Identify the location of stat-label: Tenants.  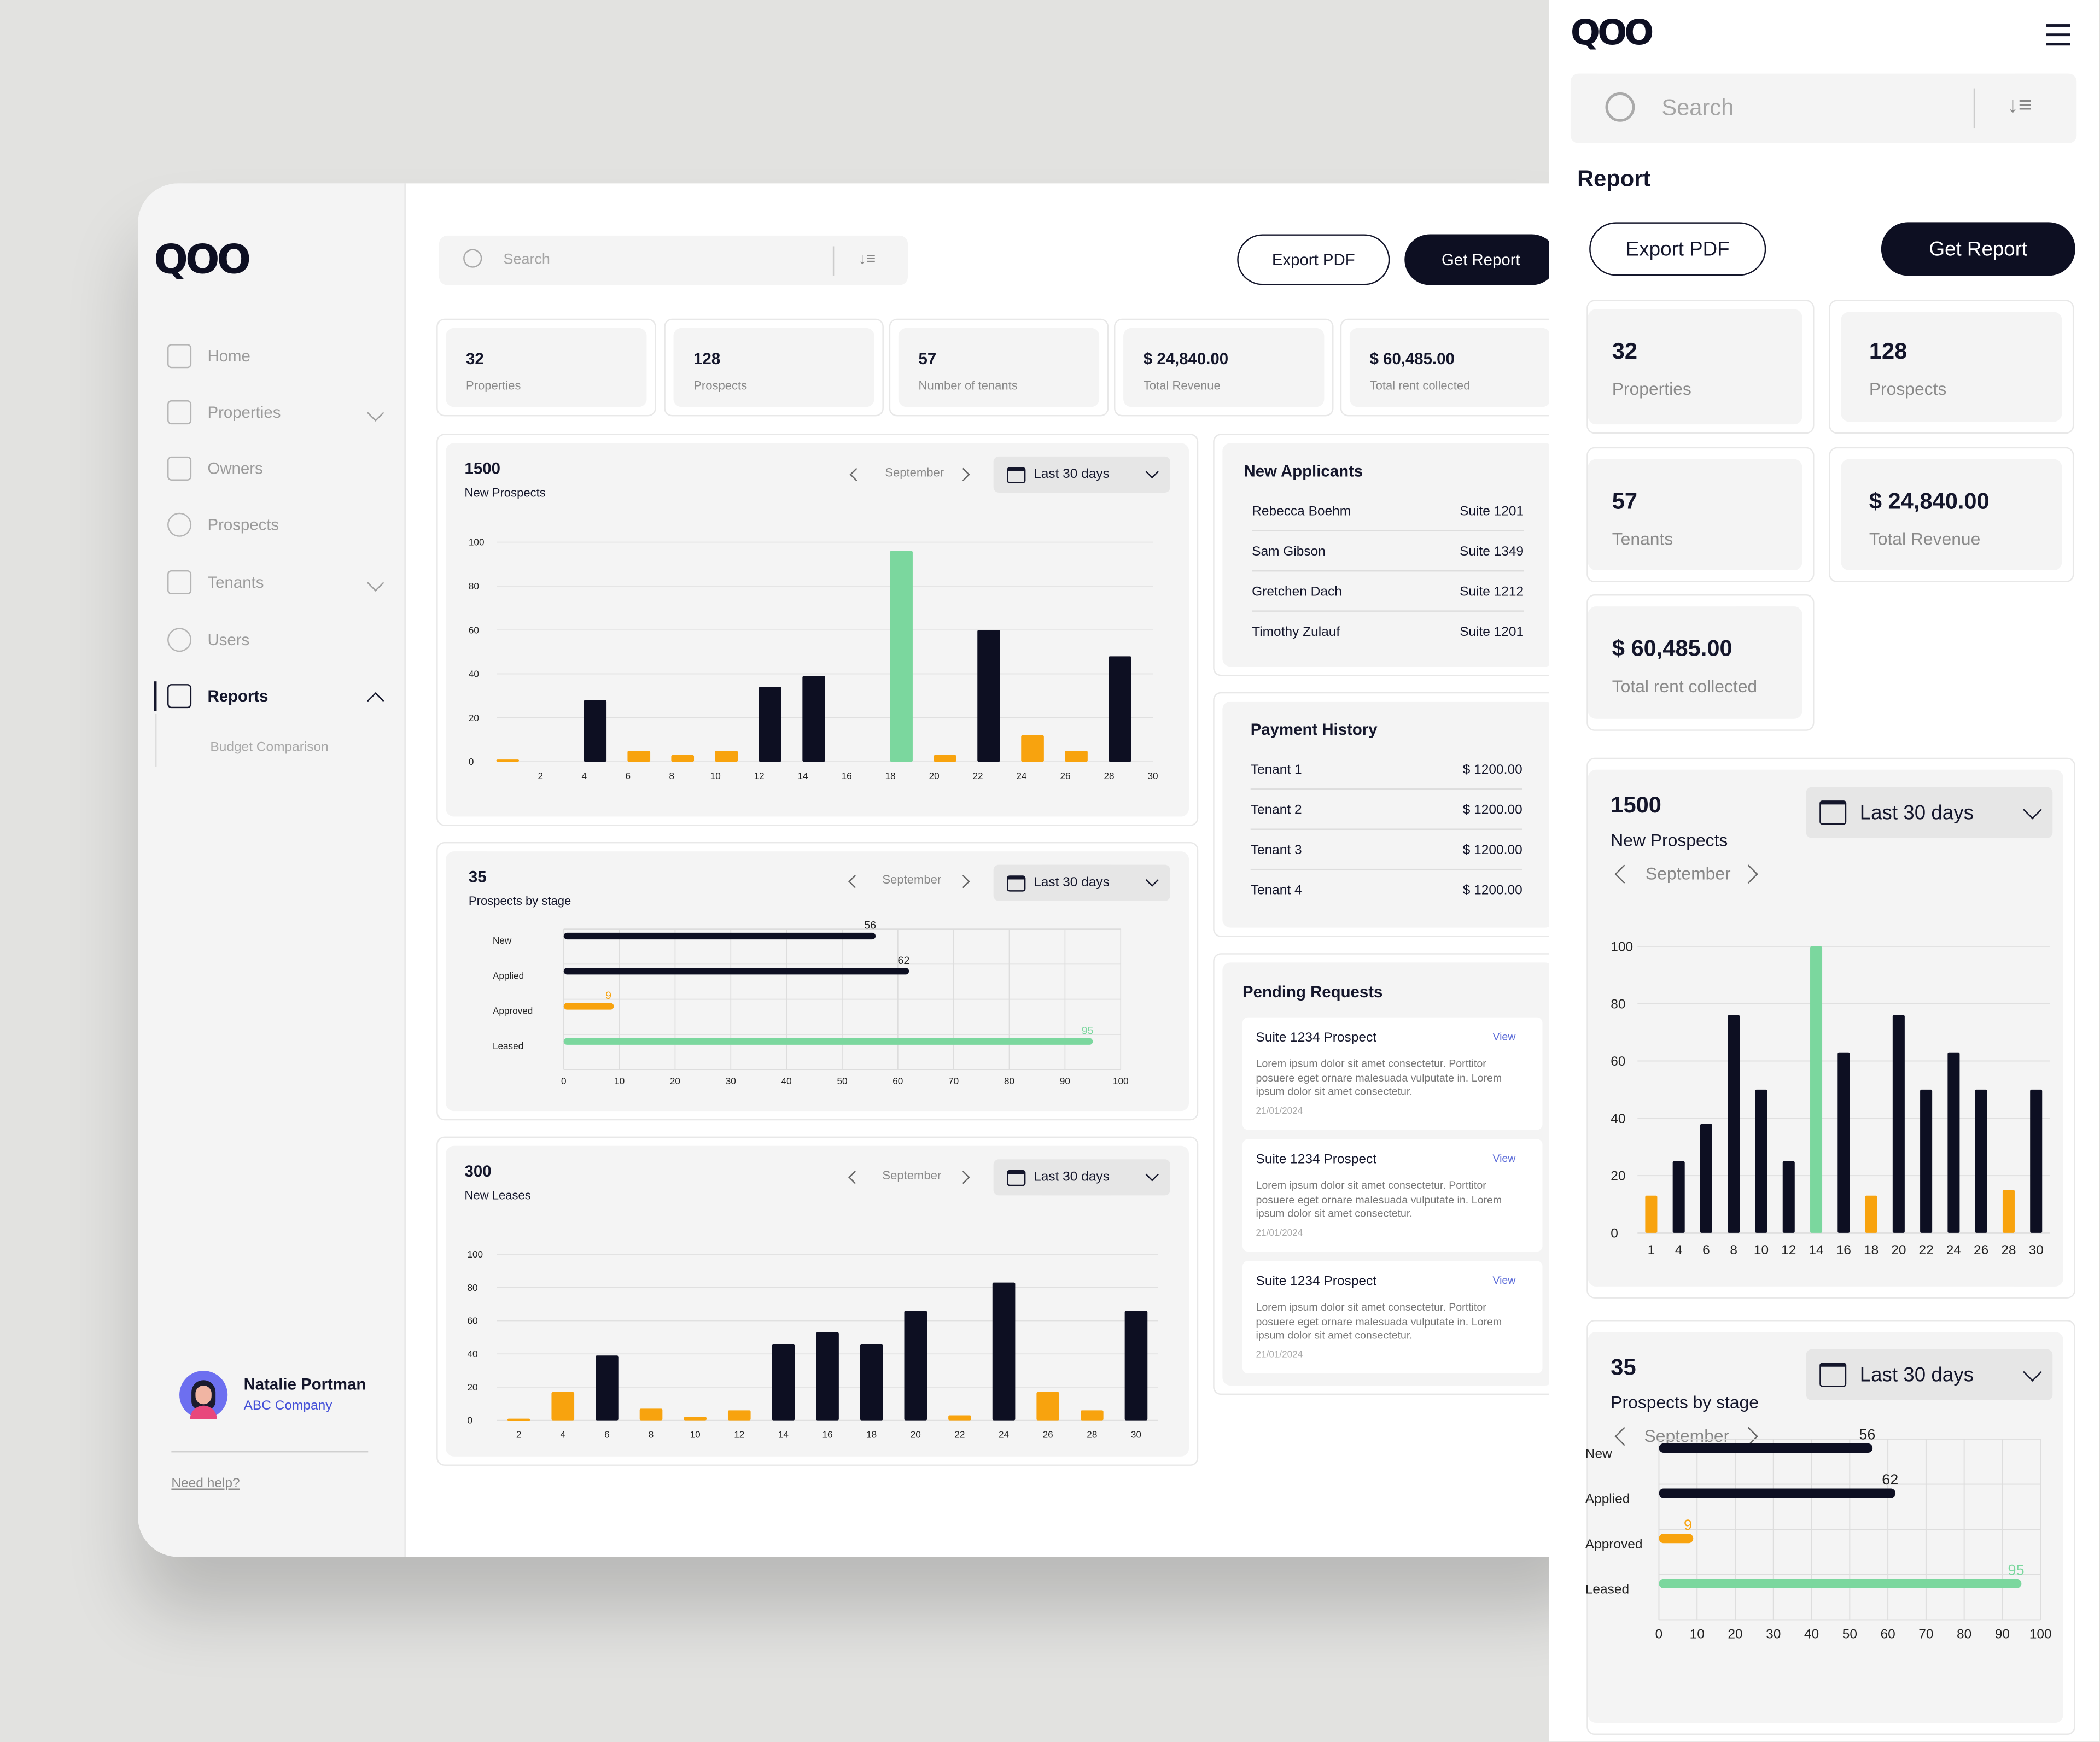
(1642, 539).